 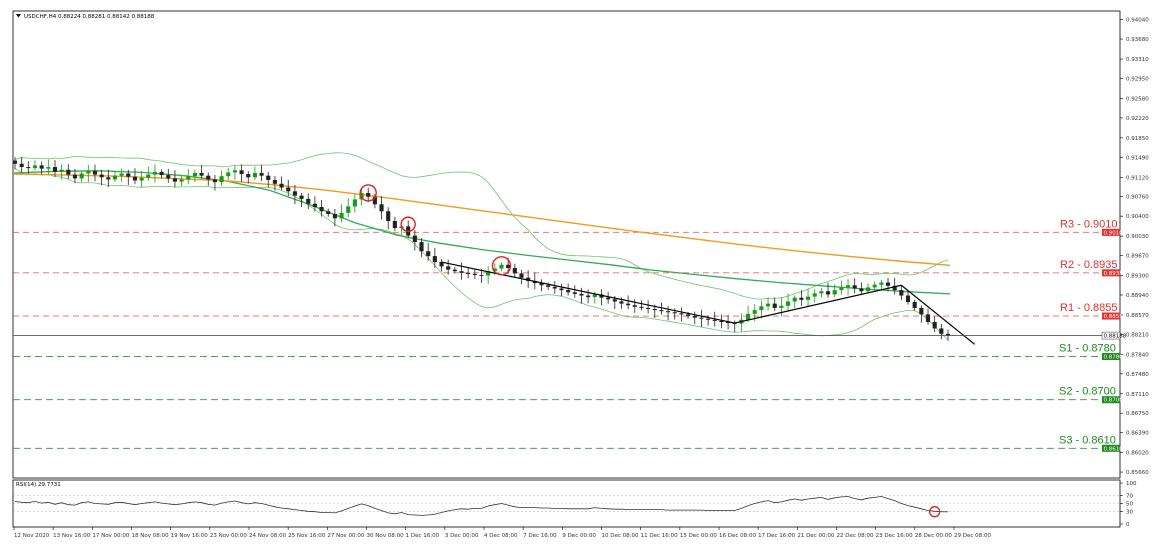 I want to click on x-tick-label: 15 Dec 00:00, so click(x=698, y=536).